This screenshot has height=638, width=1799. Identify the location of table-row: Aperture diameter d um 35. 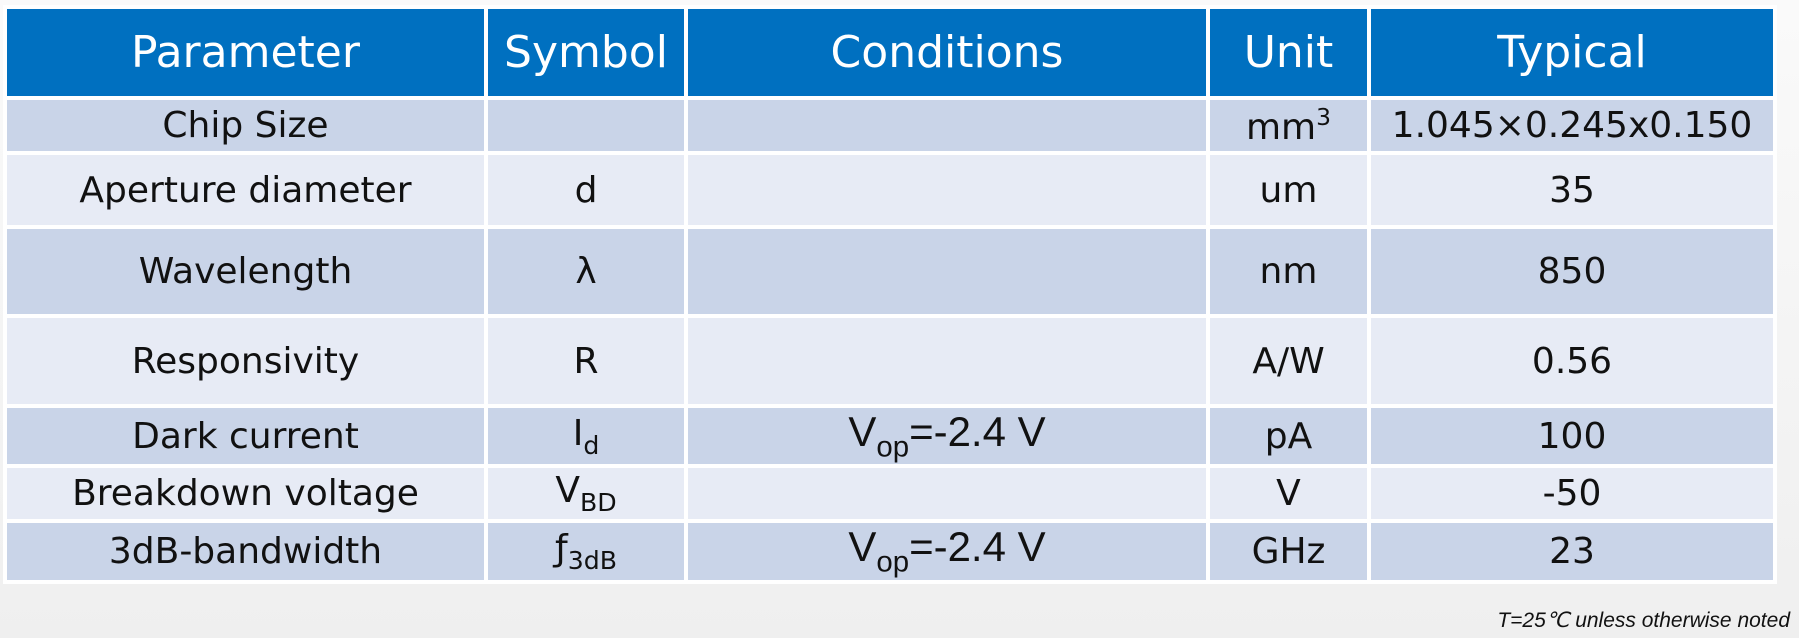
(890, 190).